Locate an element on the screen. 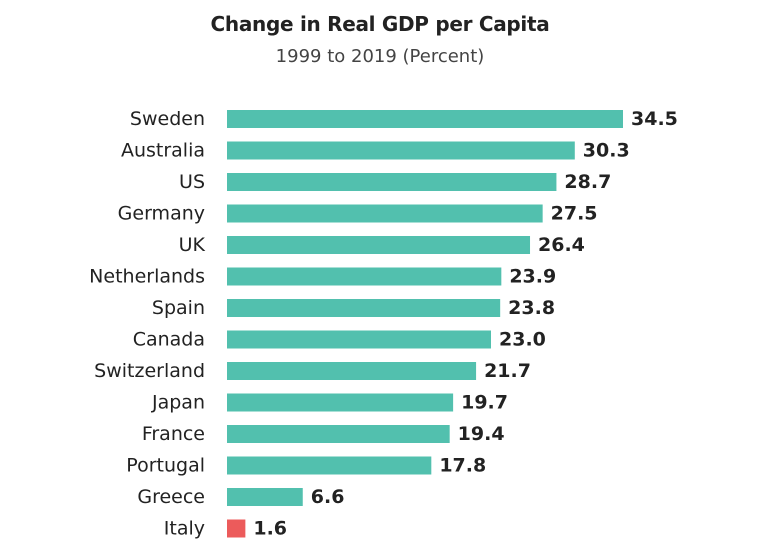  bar-sweden is located at coordinates (425, 119).